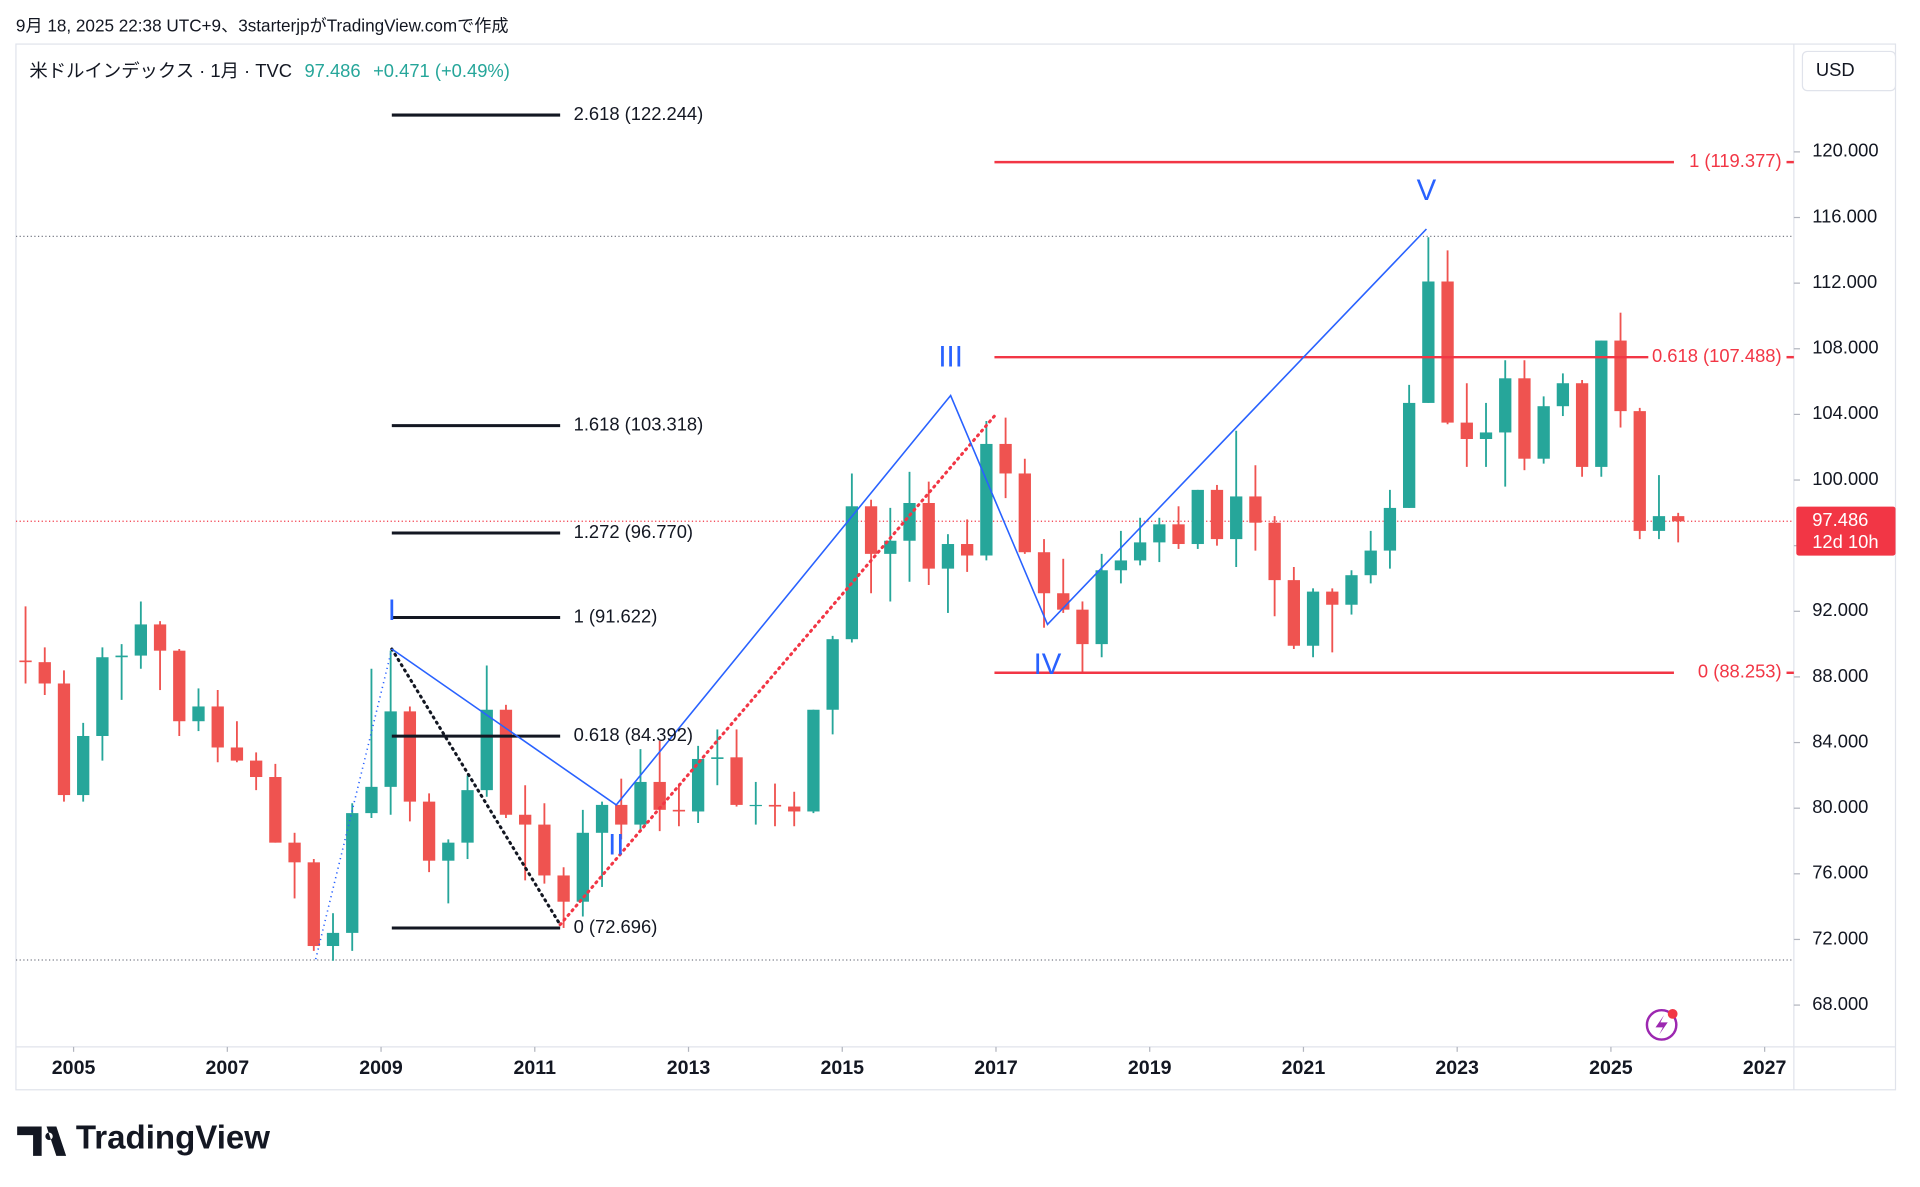  Describe the element at coordinates (1844, 215) in the screenshot. I see `y-tick-label: 116.000` at that location.